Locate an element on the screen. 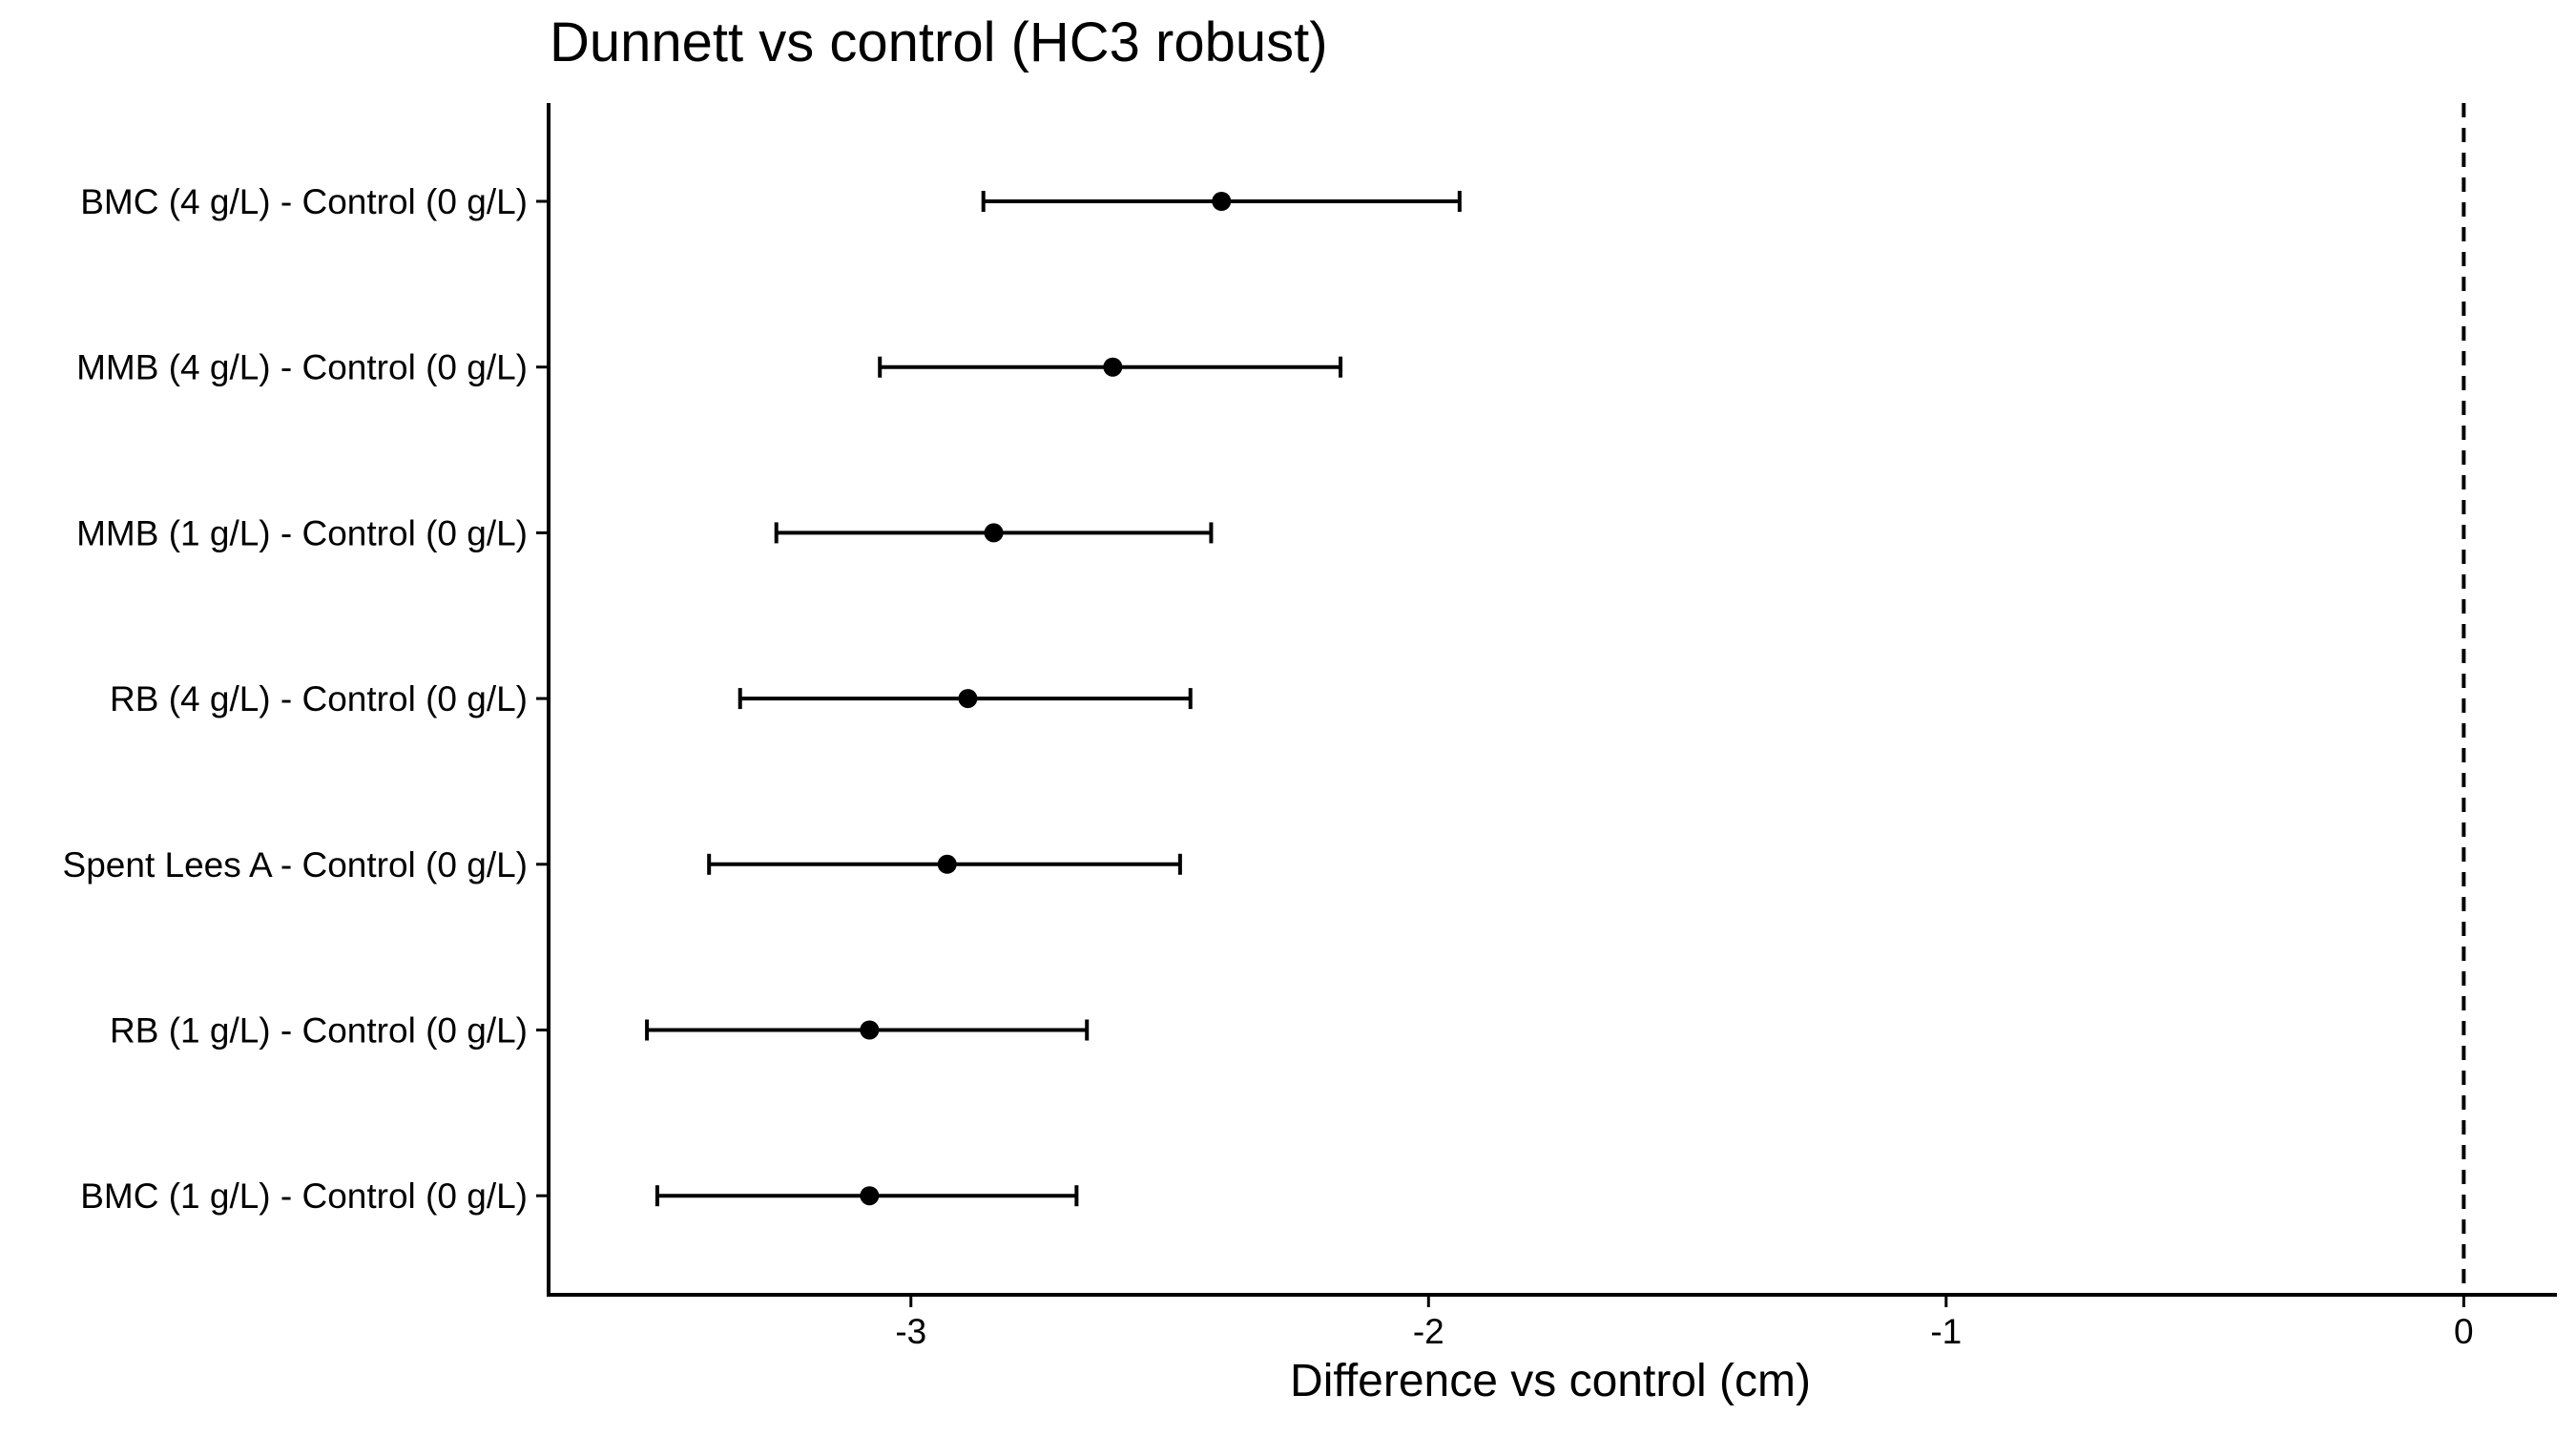 The width and height of the screenshot is (2576, 1436). chart-title: Dunnett vs control (HC3 robust) is located at coordinates (939, 42).